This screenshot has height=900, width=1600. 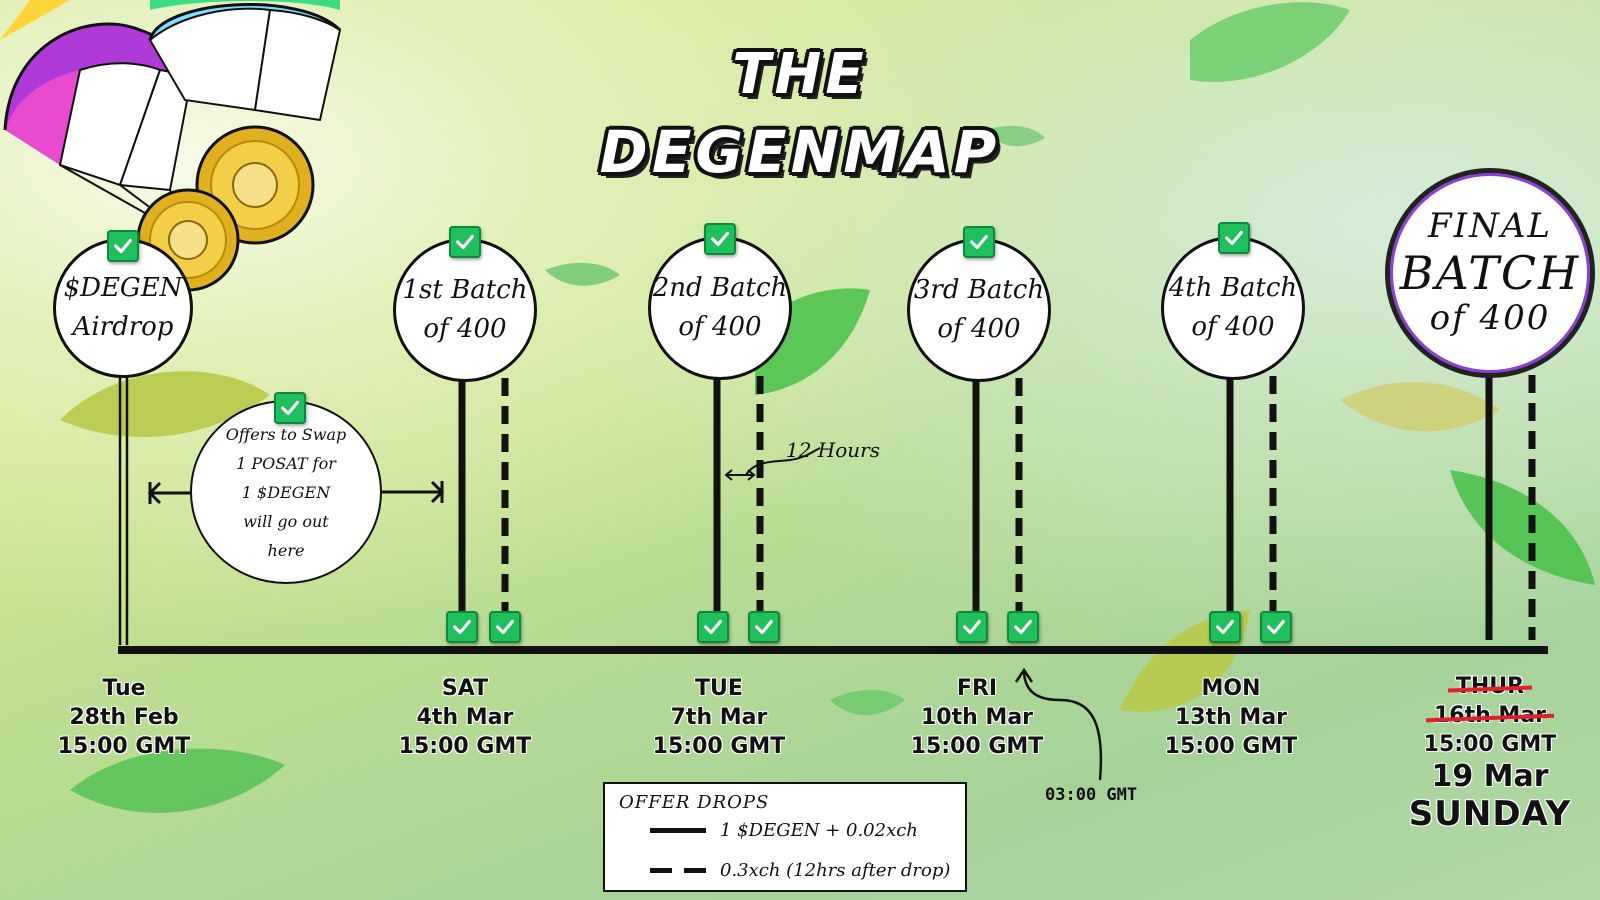 I want to click on date-date: 28th Feb, so click(x=124, y=717).